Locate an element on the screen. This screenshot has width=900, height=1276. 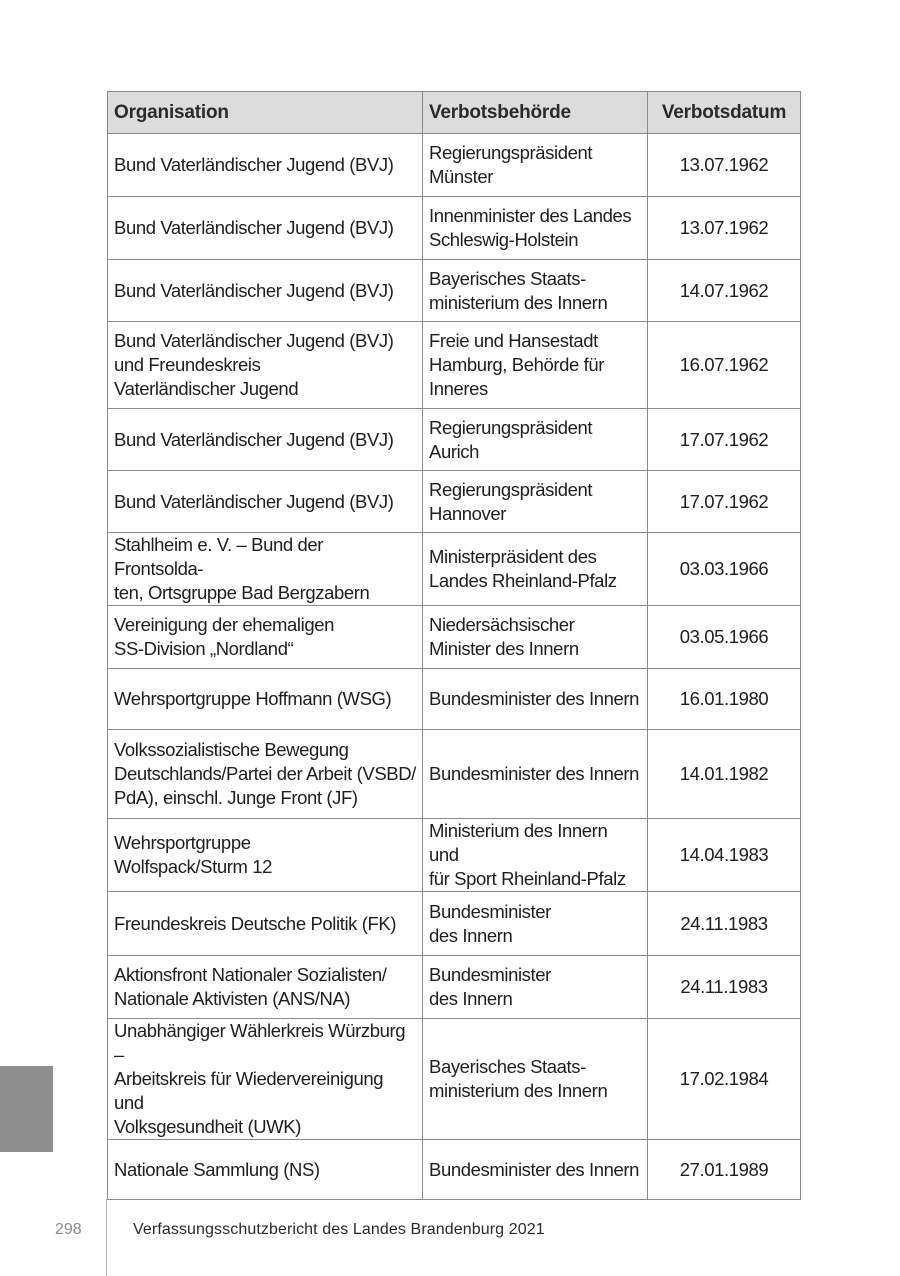
chapter-tab-marker is located at coordinates (26, 1109).